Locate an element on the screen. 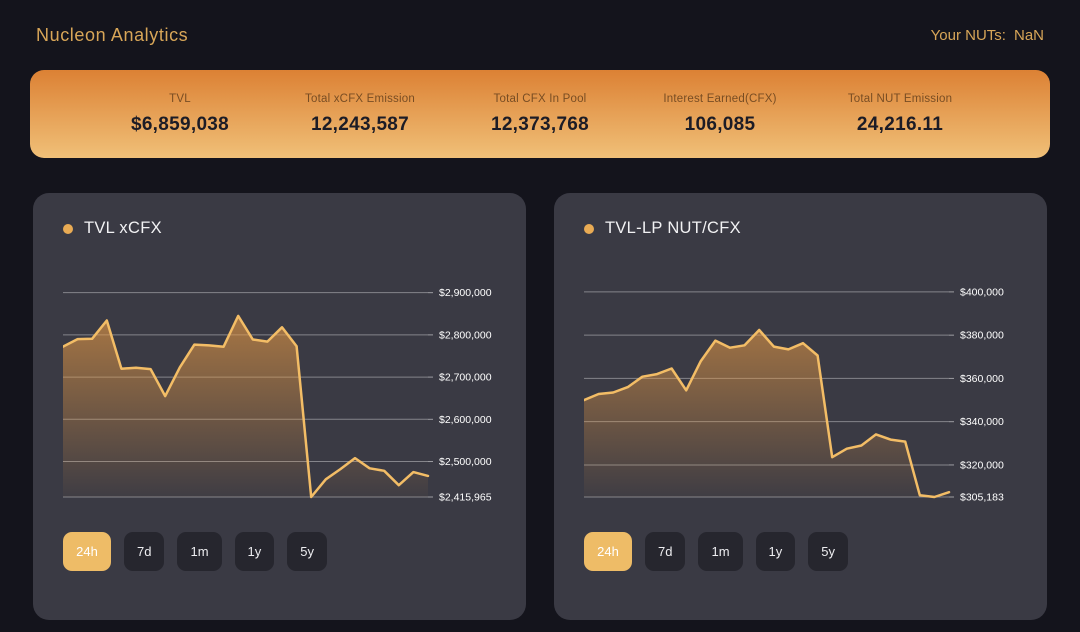 The width and height of the screenshot is (1080, 632). y-axis-label: $2,900,000 is located at coordinates (465, 293).